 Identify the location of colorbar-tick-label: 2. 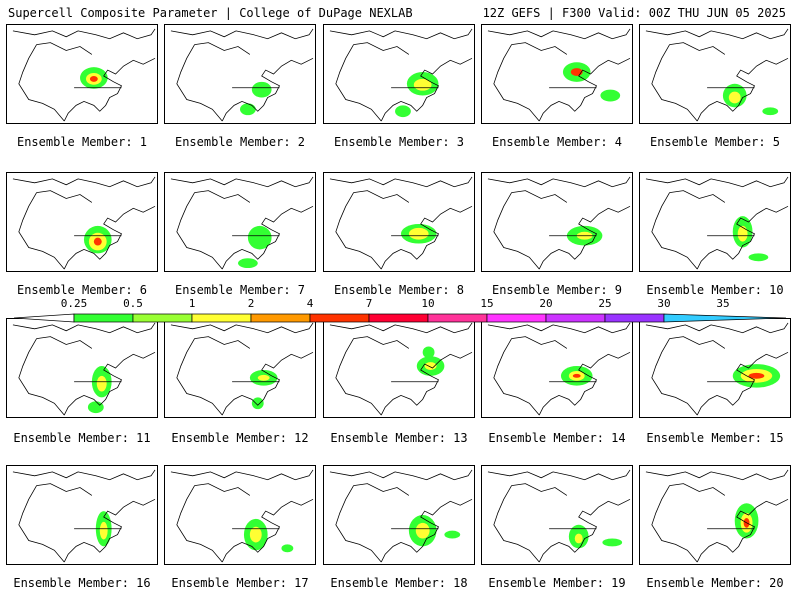
(251, 303).